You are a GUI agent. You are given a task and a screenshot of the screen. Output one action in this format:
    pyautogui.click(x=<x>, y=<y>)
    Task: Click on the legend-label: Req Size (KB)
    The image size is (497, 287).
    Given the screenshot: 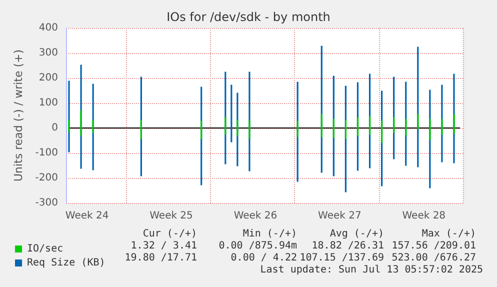 What is the action you would take?
    pyautogui.click(x=66, y=263)
    